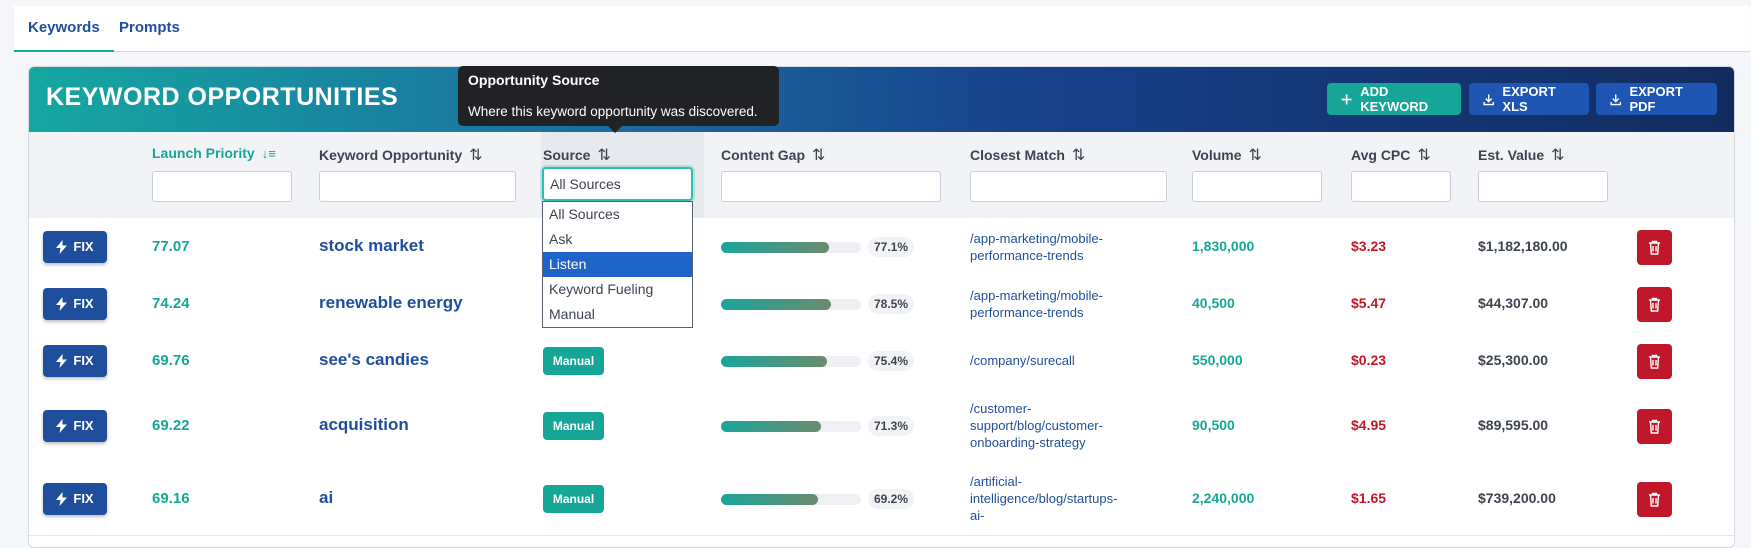 This screenshot has width=1751, height=548. I want to click on dropdown-option: Manual, so click(572, 314).